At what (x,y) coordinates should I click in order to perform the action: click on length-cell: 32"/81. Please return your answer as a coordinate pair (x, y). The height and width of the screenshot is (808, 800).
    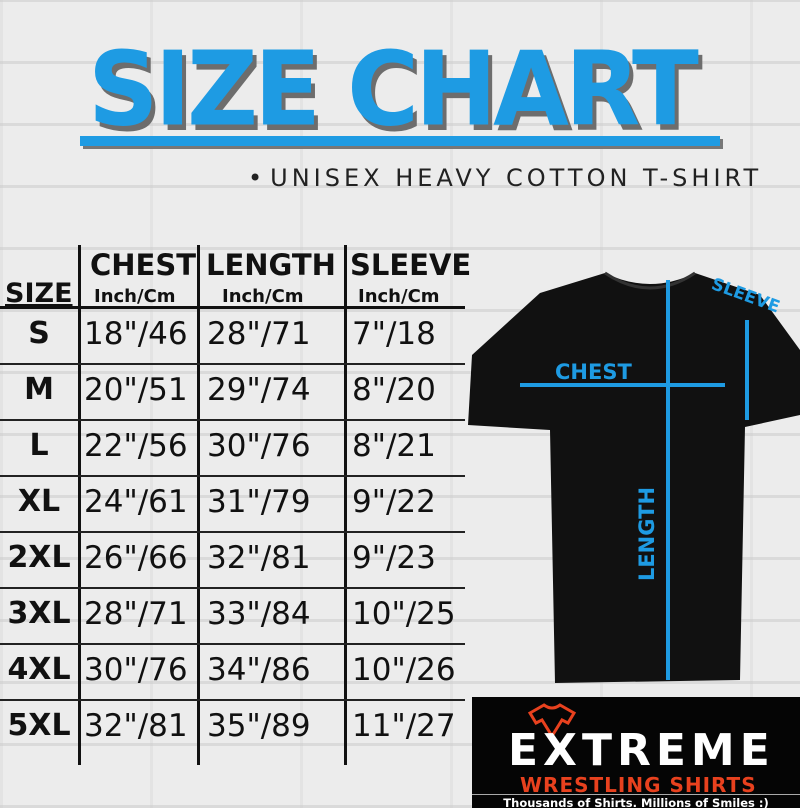
    Looking at the image, I should click on (259, 558).